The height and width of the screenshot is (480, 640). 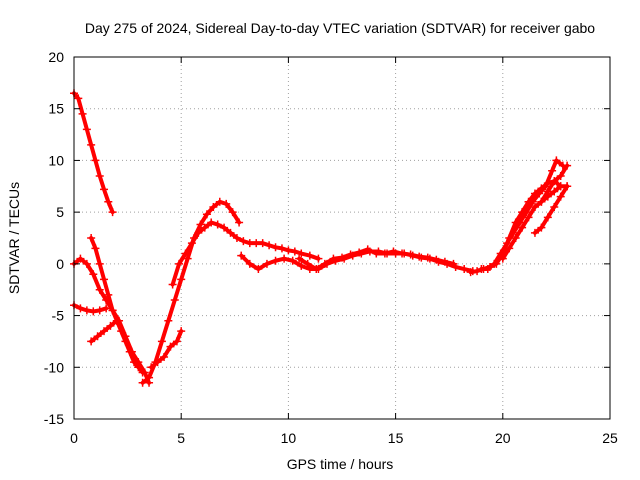 I want to click on y-axis-label: SDTVAR / TECUs, so click(x=14, y=238).